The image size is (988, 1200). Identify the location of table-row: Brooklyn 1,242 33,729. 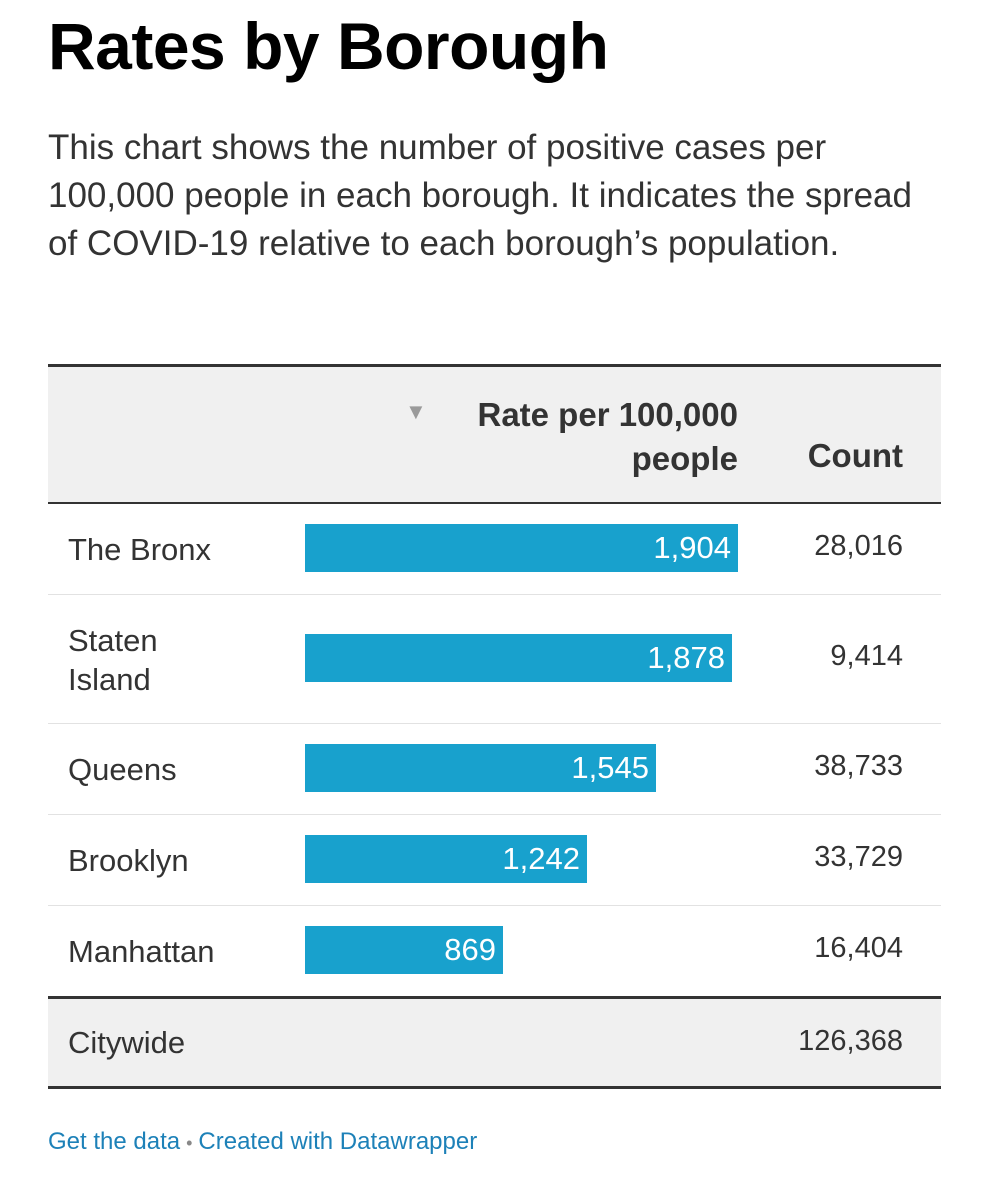
(494, 860).